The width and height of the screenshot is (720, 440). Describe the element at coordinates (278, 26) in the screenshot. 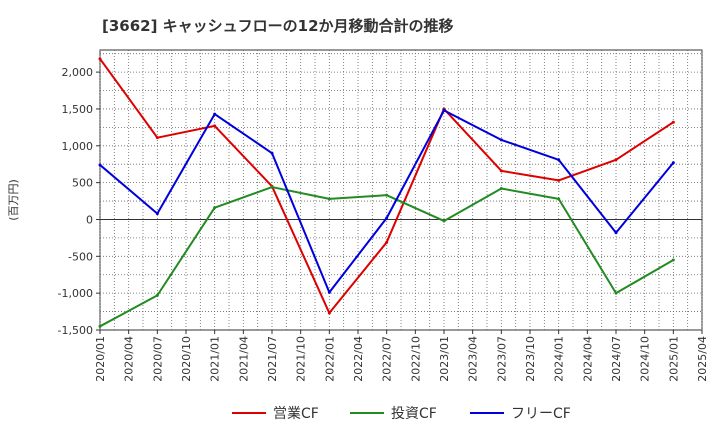

I see `chart-title: [3662] キャッシュフローの12か月移動合計の推移` at that location.